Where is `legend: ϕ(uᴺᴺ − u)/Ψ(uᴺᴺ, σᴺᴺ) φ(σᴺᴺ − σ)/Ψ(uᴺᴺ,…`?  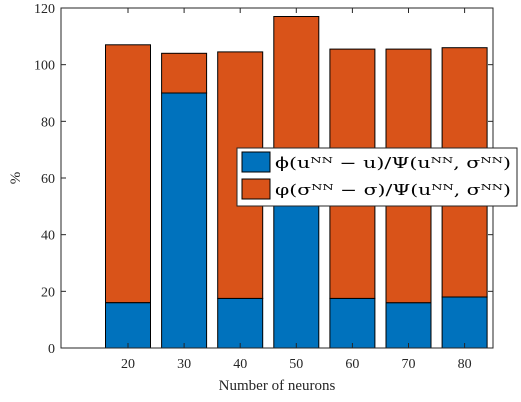 legend: ϕ(uᴺᴺ − u)/Ψ(uᴺᴺ, σᴺᴺ) φ(σᴺᴺ − σ)/Ψ(uᴺᴺ,… is located at coordinates (377, 177).